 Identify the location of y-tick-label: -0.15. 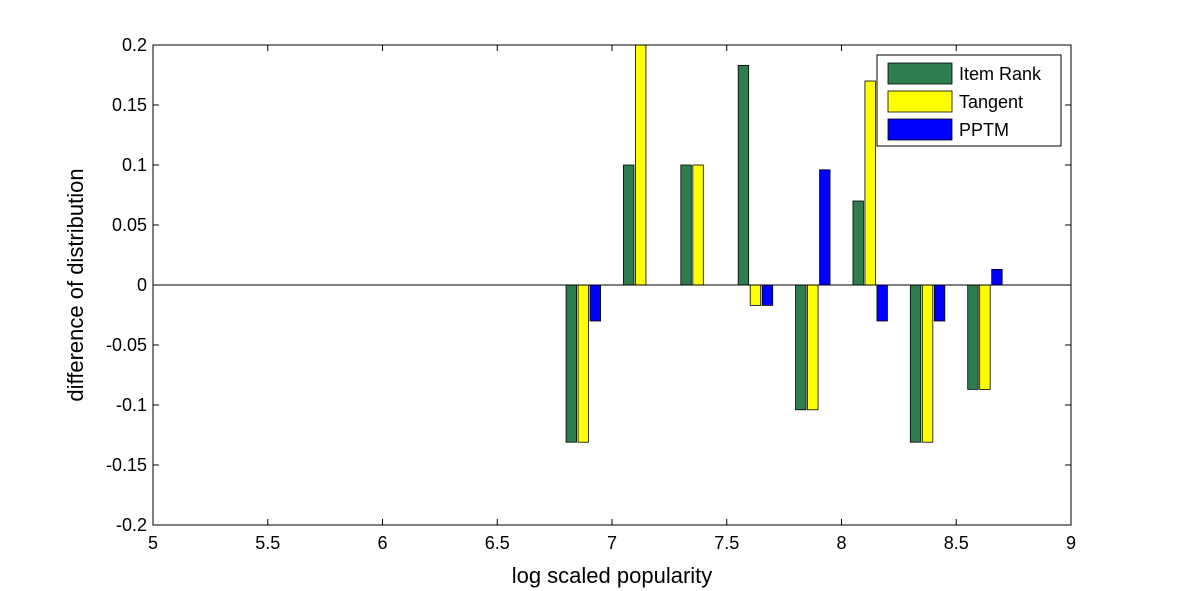
(126, 465).